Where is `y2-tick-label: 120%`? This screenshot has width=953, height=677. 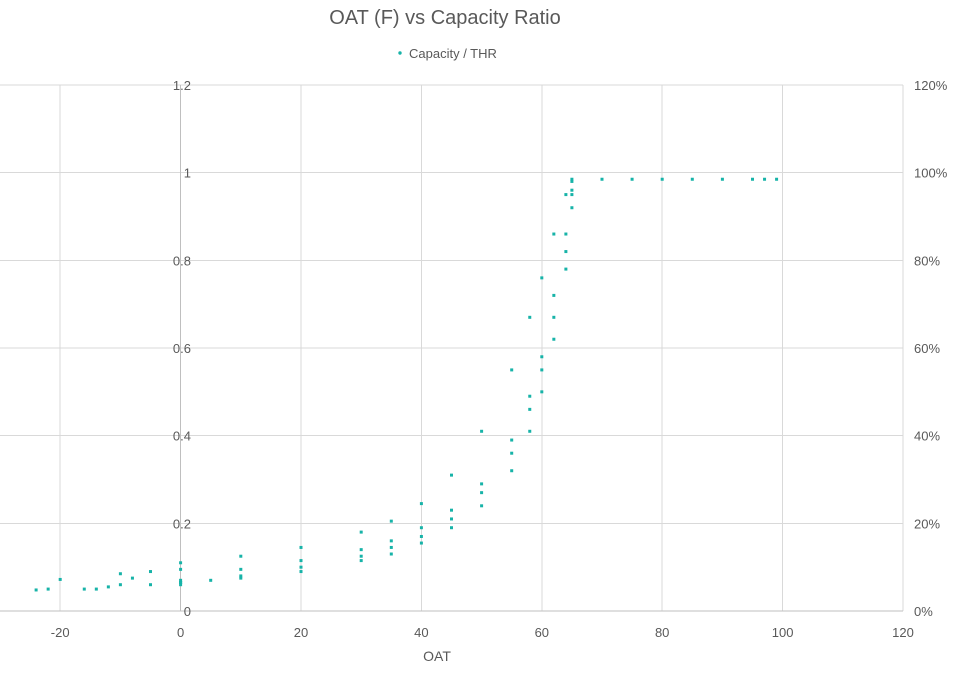 y2-tick-label: 120% is located at coordinates (931, 85).